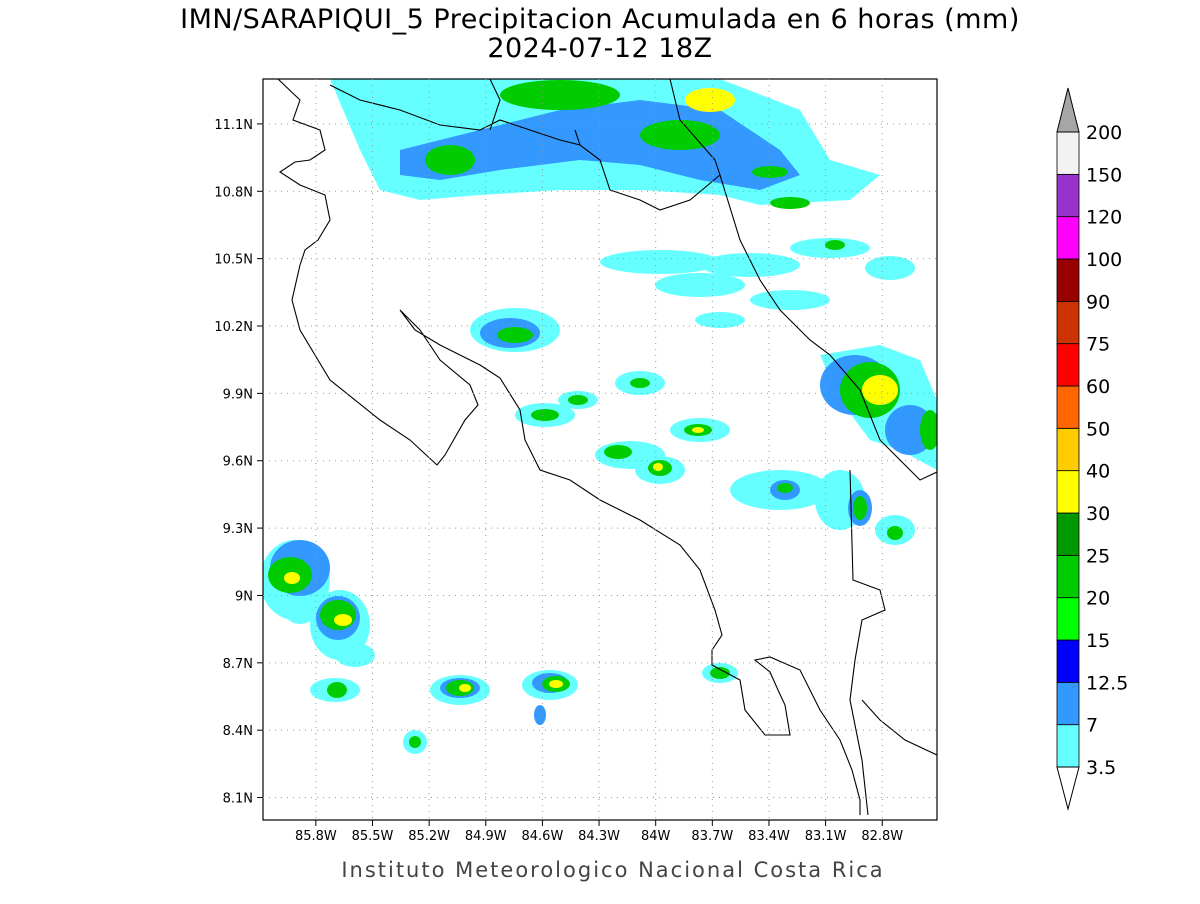 The height and width of the screenshot is (904, 1200). Describe the element at coordinates (238, 664) in the screenshot. I see `y-tick-label: 8.7N` at that location.